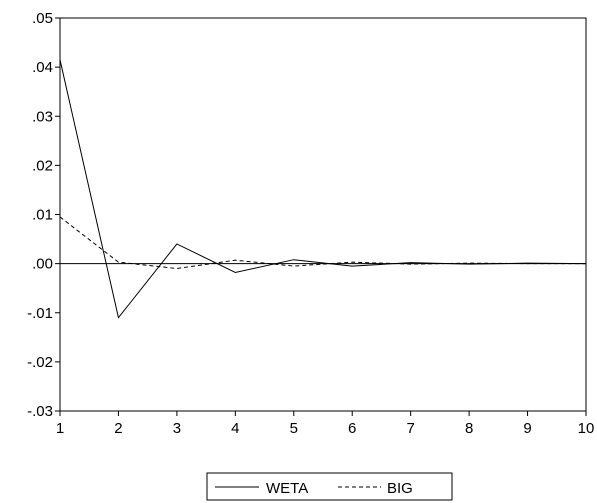  What do you see at coordinates (177, 428) in the screenshot?
I see `x-tick-label: 3` at bounding box center [177, 428].